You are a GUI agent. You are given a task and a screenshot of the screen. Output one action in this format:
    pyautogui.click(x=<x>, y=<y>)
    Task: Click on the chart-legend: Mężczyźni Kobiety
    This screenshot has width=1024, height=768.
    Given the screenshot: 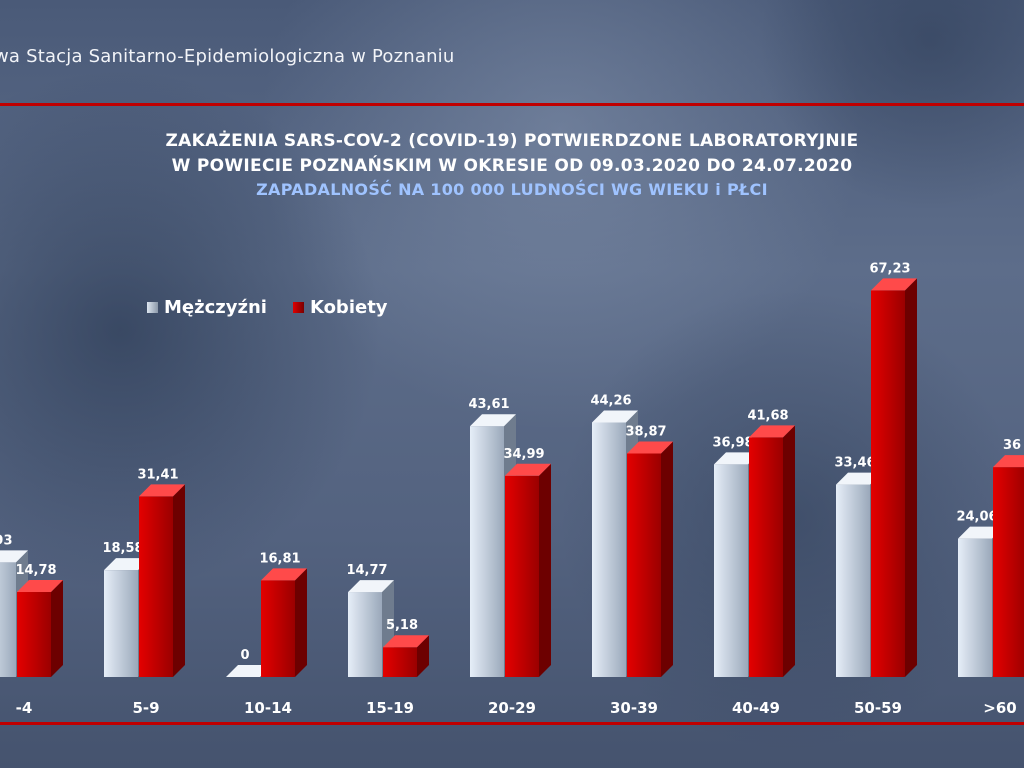 What is the action you would take?
    pyautogui.click(x=267, y=307)
    